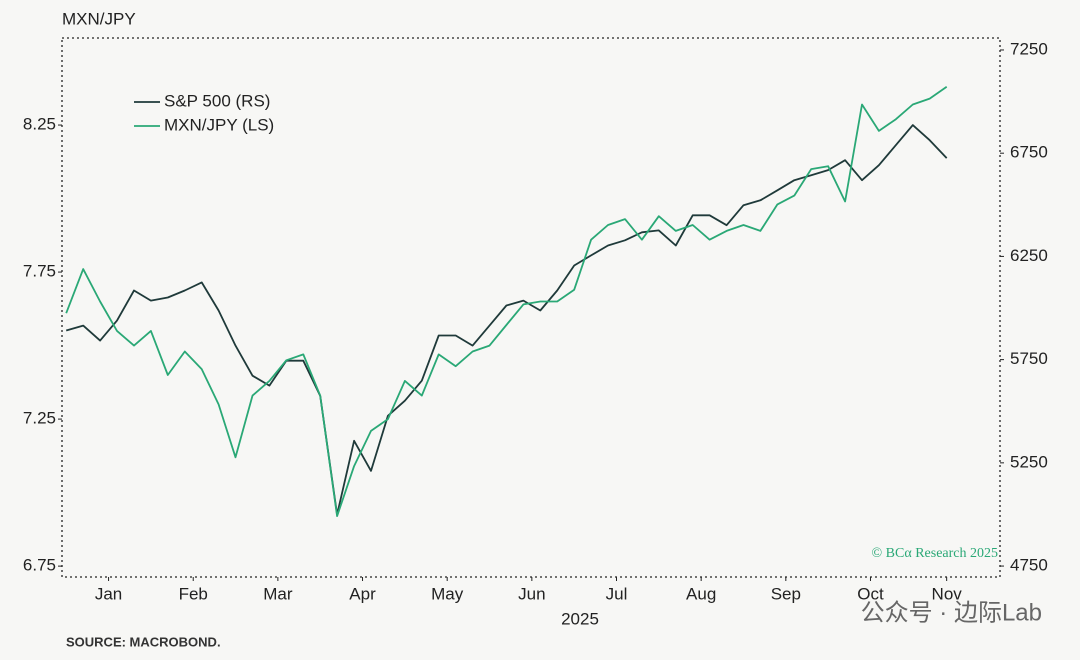  I want to click on y-tick-label: 7.25, so click(39, 418).